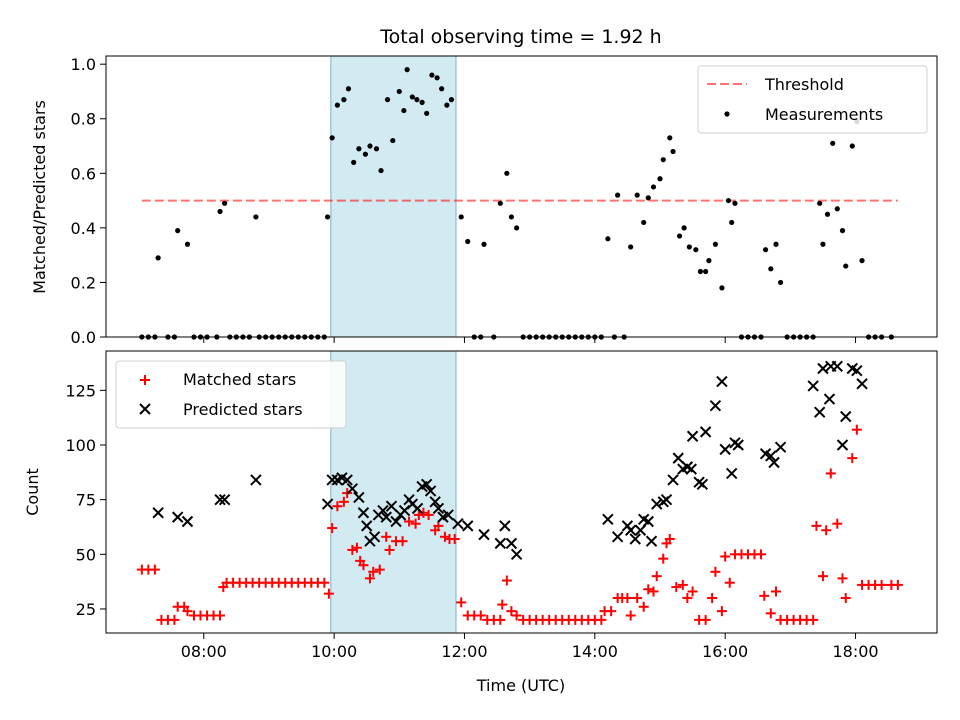  Describe the element at coordinates (812, 99) in the screenshot. I see `ratio-legend: Threshold Measurements` at that location.